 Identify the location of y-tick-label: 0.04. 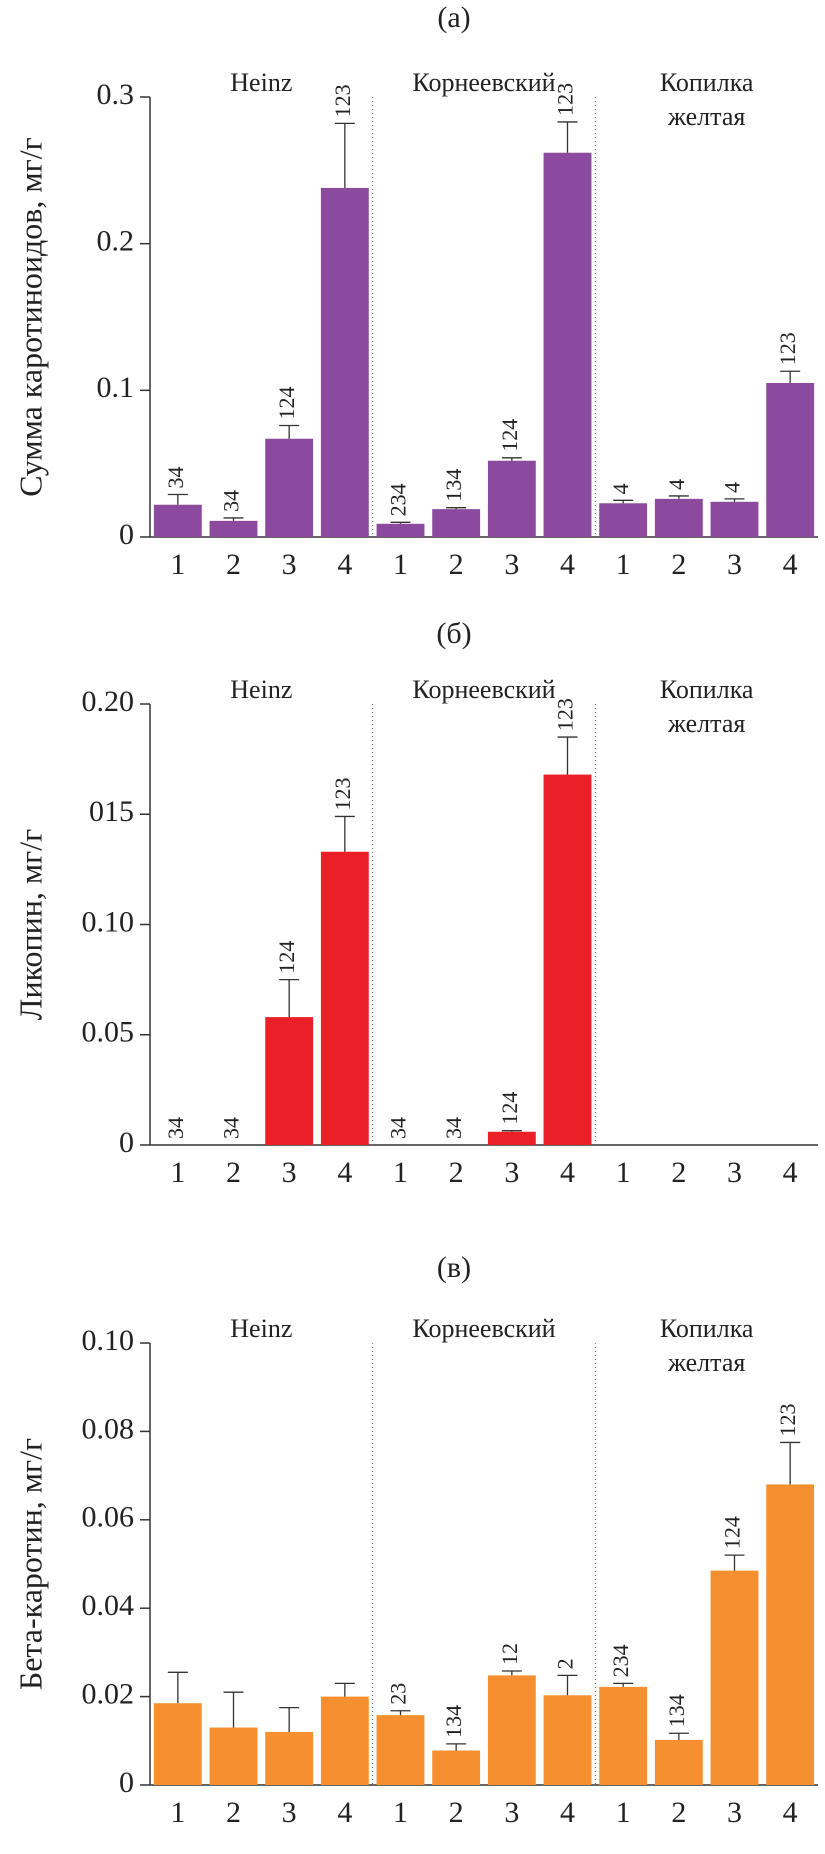
(108, 1605).